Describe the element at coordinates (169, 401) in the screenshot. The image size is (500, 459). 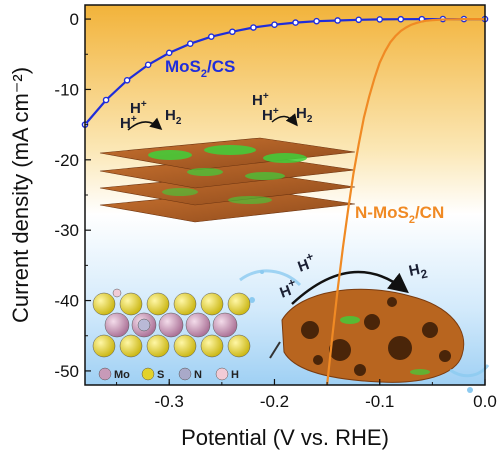
I see `x-tick-label-0: -0.3` at that location.